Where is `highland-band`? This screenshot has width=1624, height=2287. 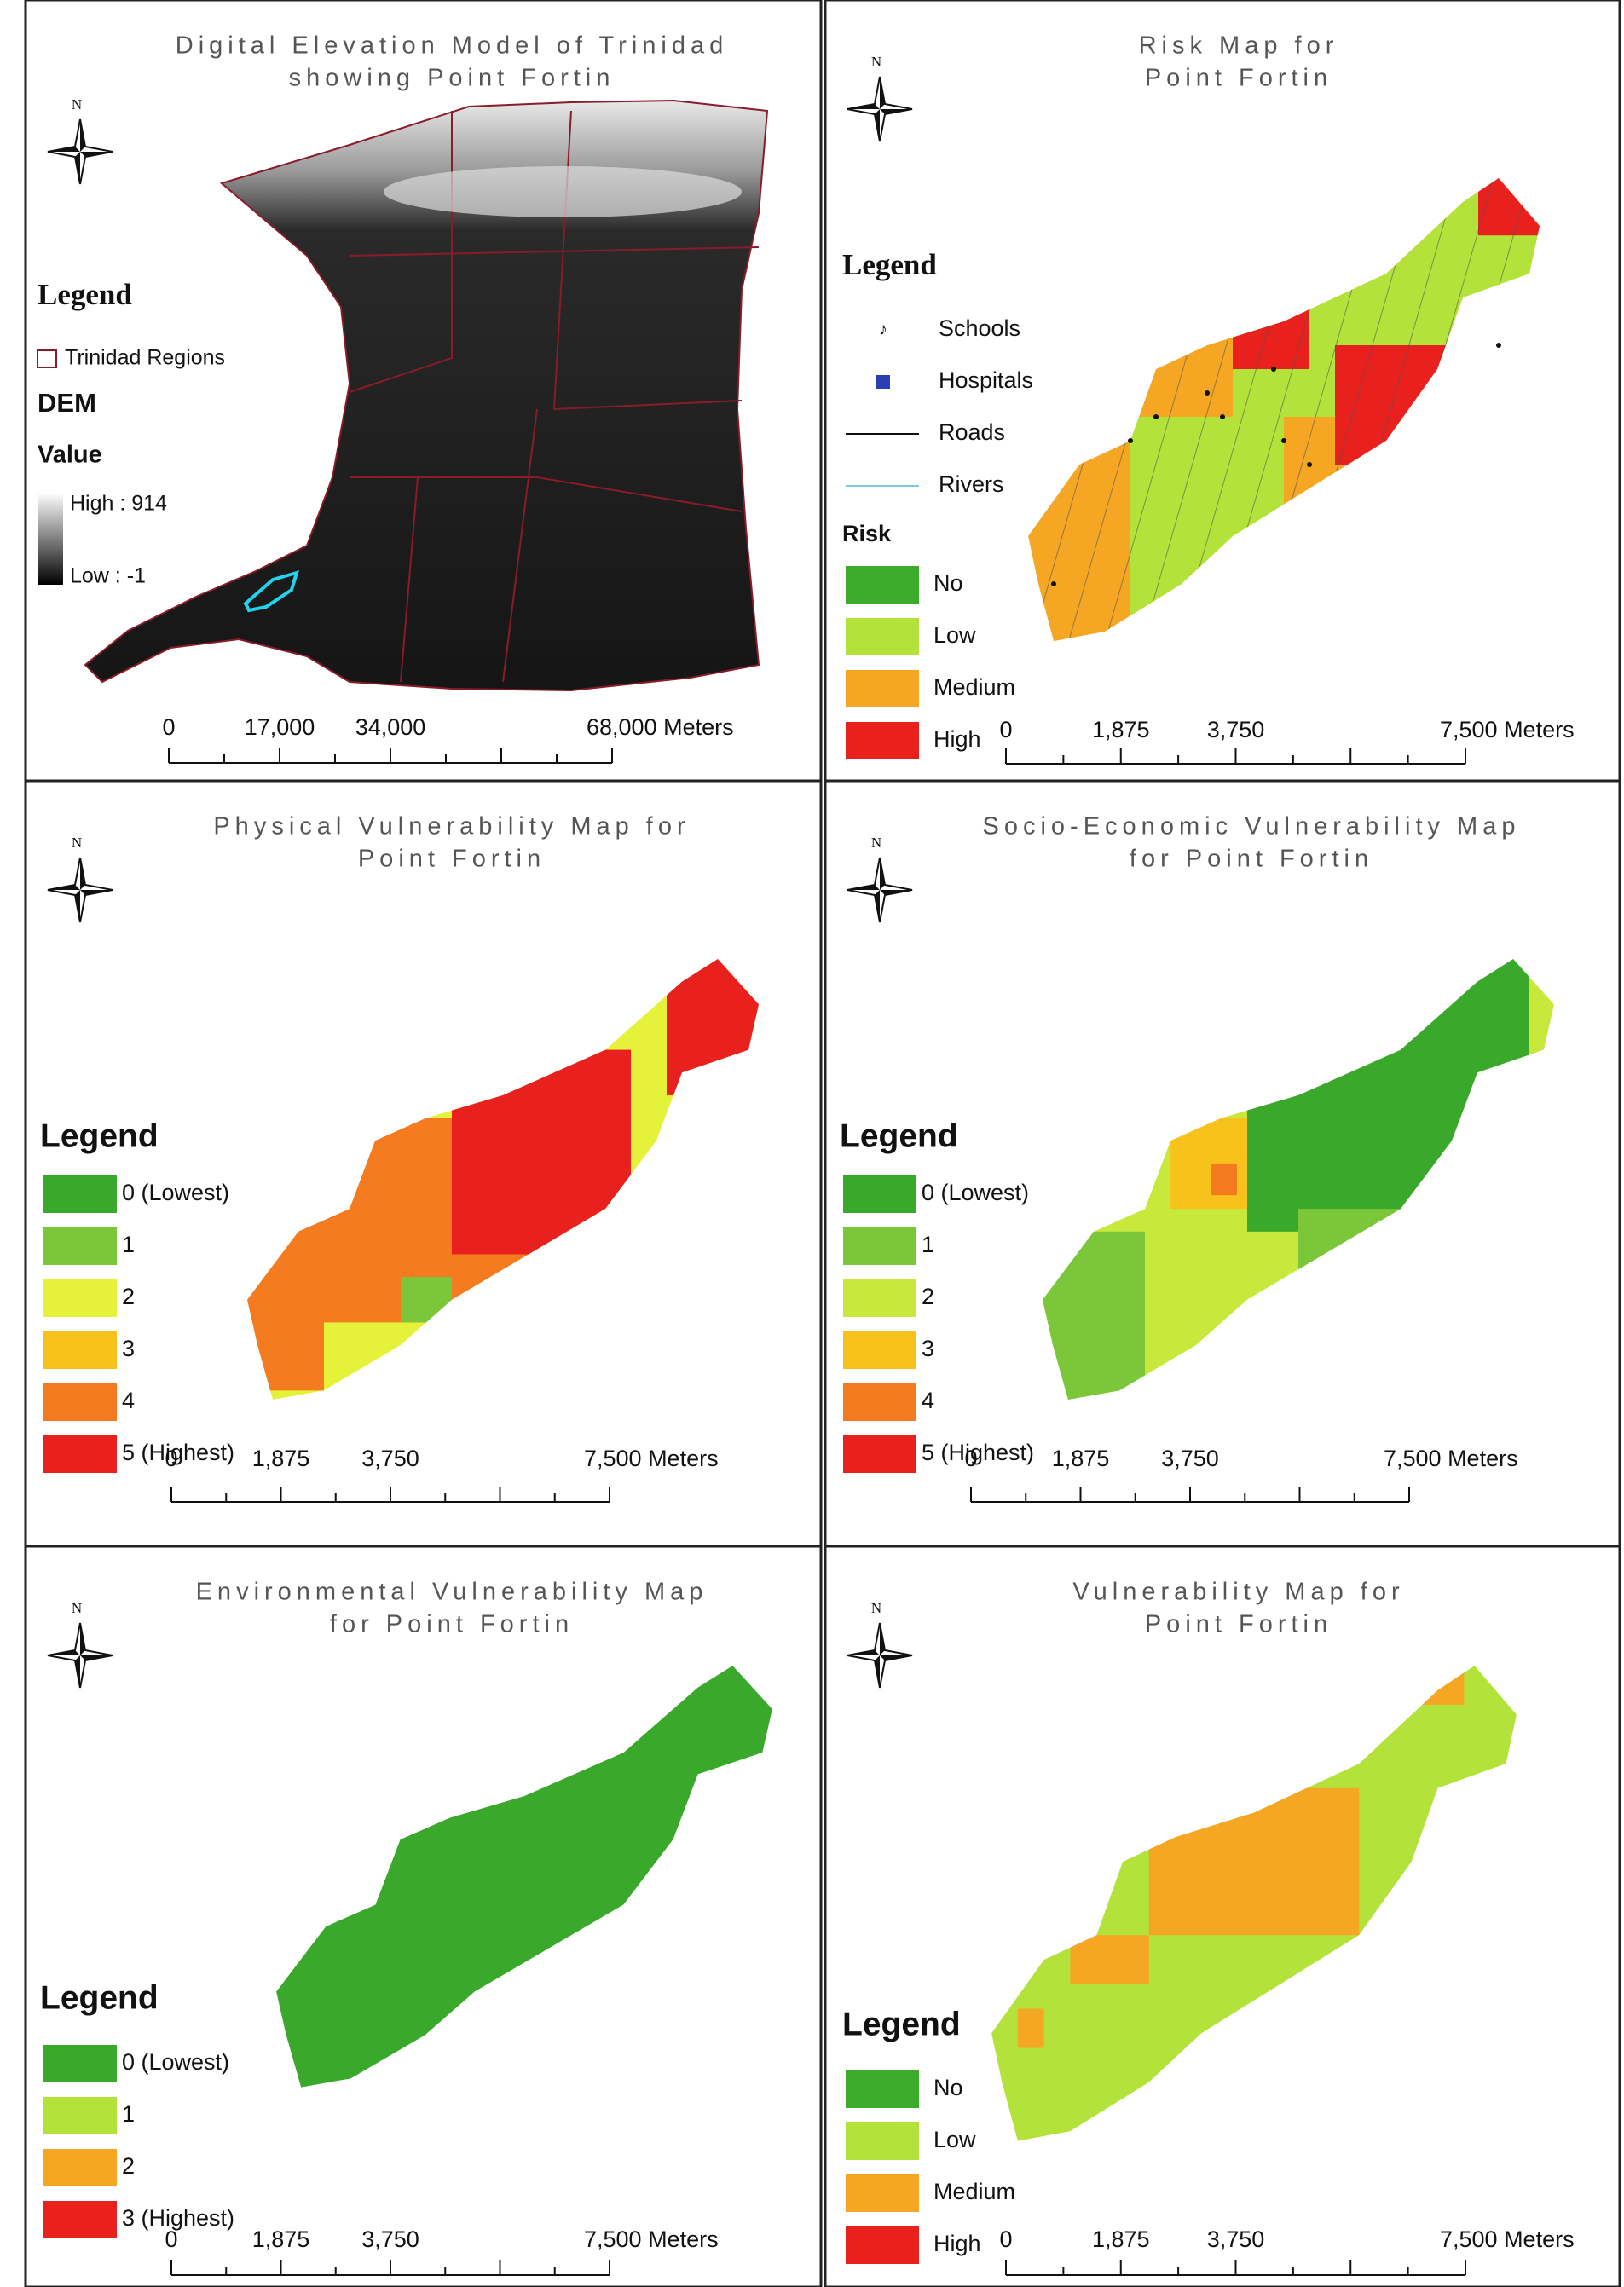
highland-band is located at coordinates (563, 191).